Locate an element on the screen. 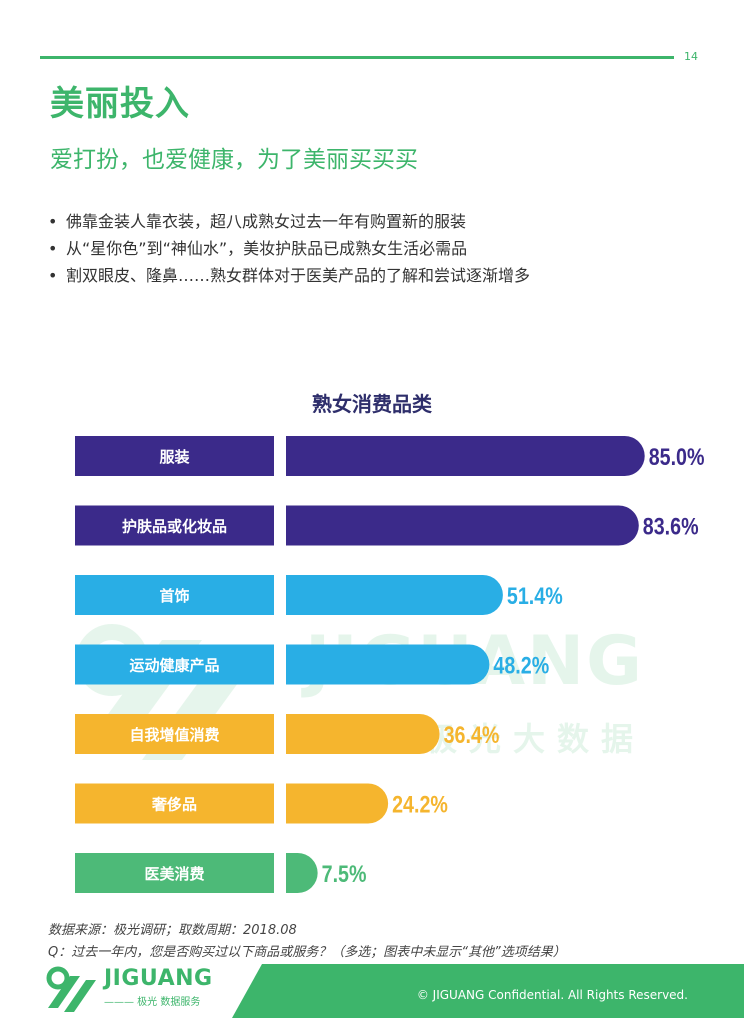 The height and width of the screenshot is (1018, 744). category-label: 自我增值消费 is located at coordinates (174, 735).